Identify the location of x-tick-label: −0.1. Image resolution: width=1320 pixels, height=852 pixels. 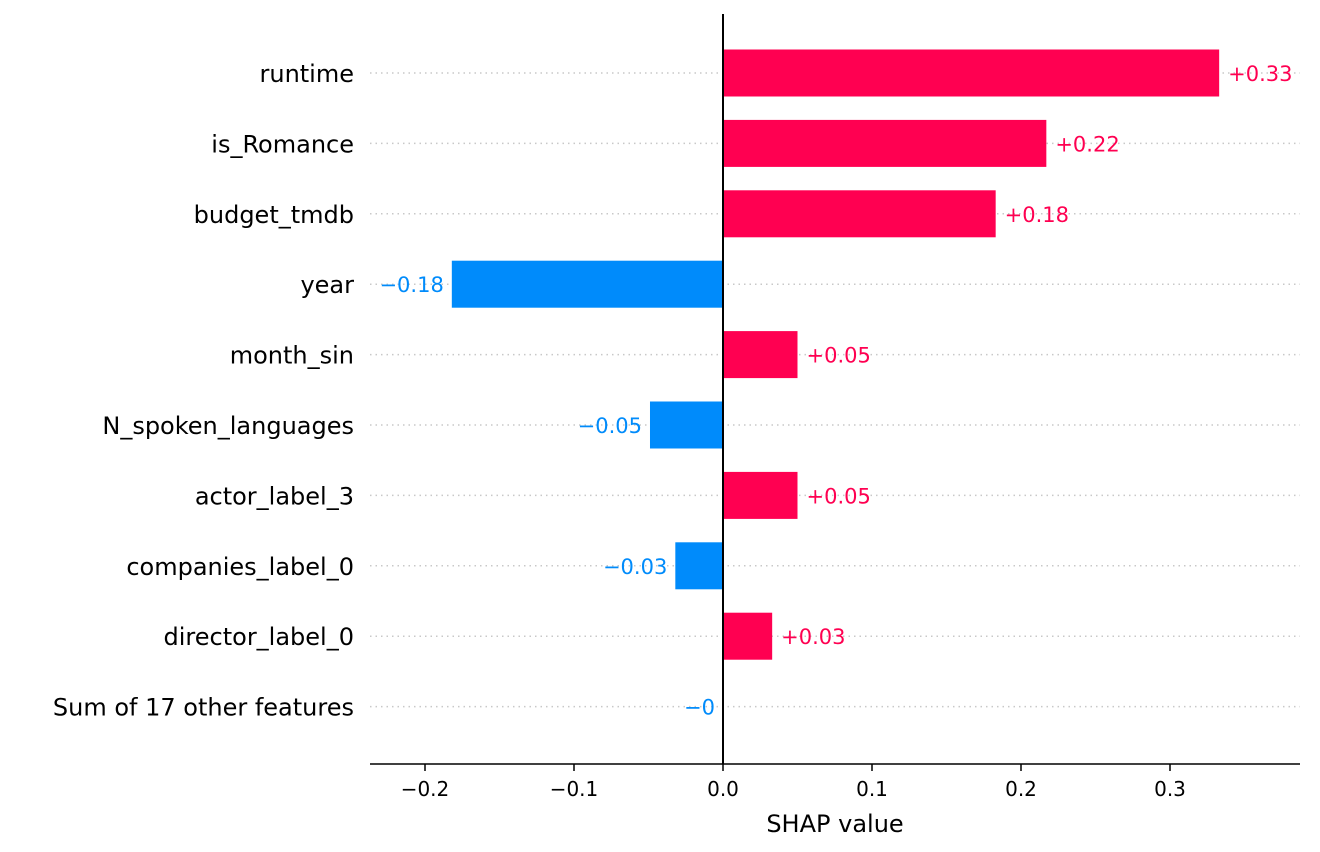
(574, 789).